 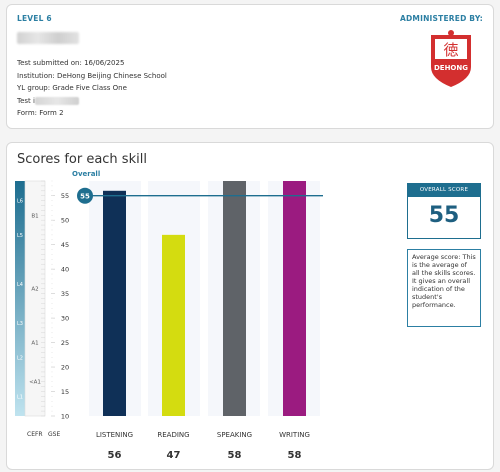 I want to click on dehong-logo: 徳 DEHONG, so click(x=451, y=58).